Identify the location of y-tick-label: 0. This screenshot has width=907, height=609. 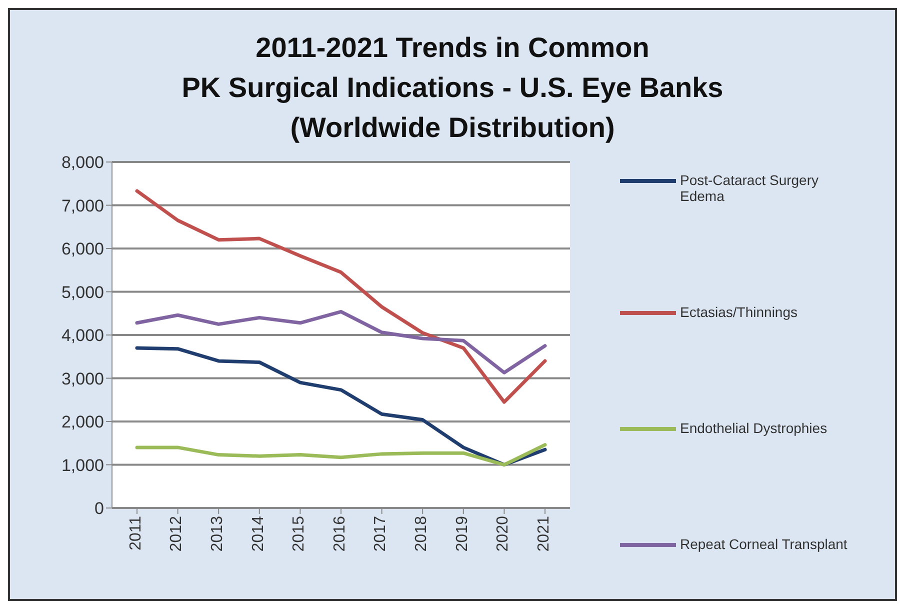
(99, 508).